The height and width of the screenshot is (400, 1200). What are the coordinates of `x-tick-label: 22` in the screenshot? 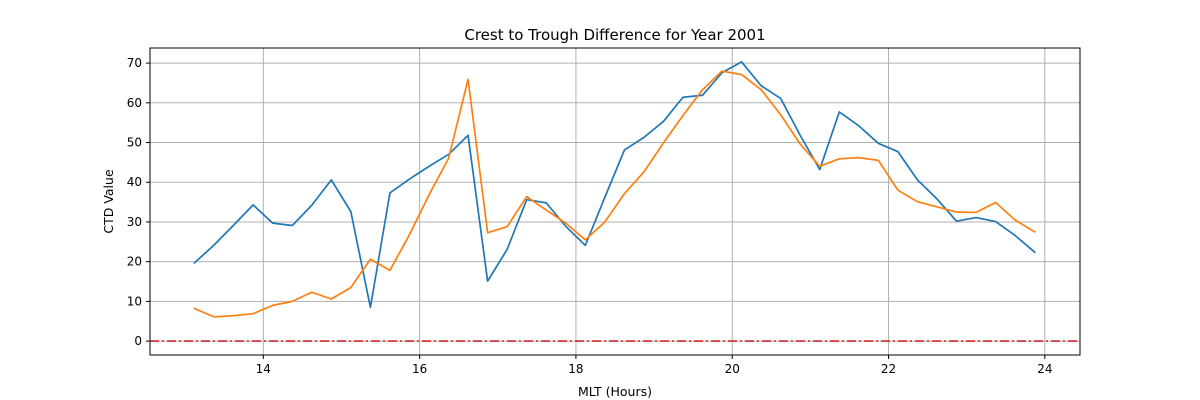 It's located at (888, 369).